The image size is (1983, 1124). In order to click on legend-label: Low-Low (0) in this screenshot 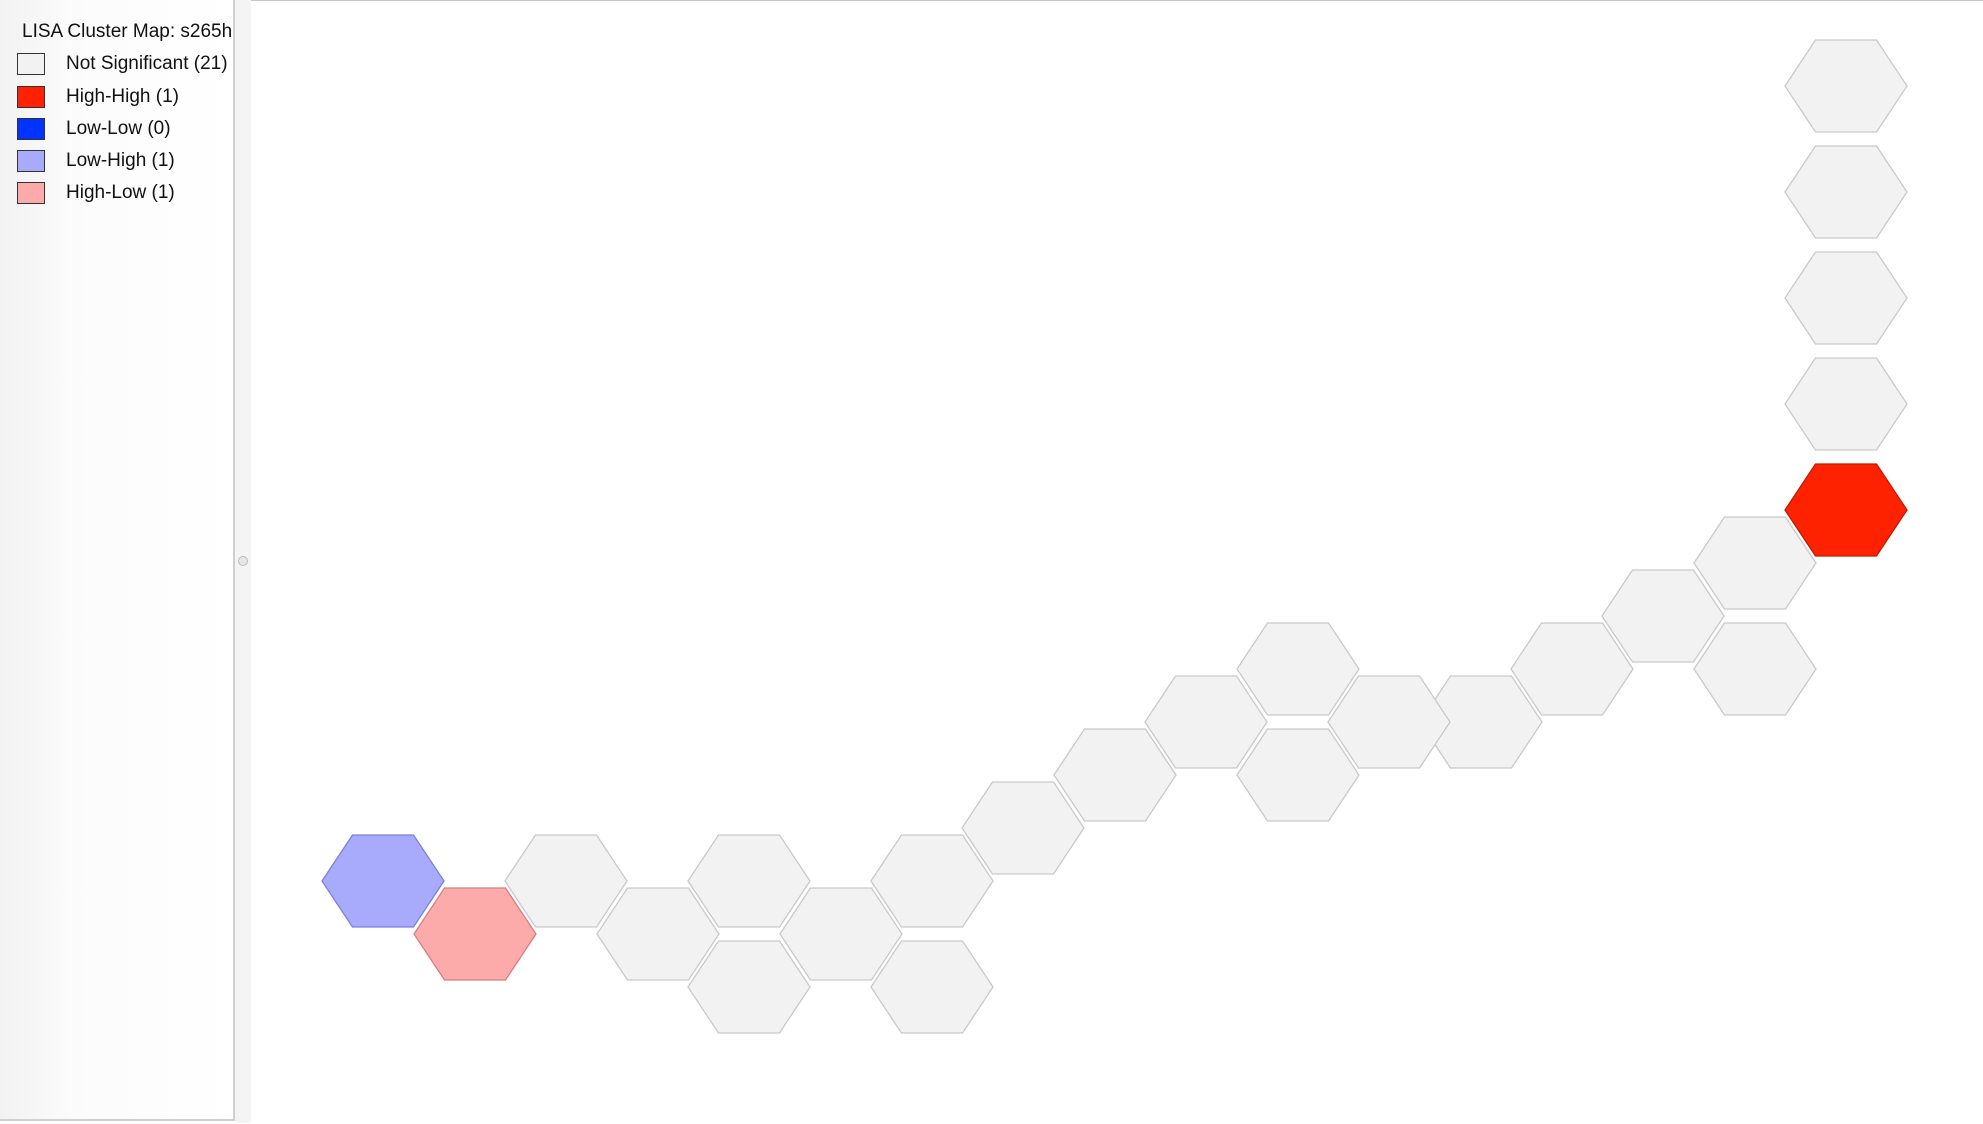, I will do `click(118, 128)`.